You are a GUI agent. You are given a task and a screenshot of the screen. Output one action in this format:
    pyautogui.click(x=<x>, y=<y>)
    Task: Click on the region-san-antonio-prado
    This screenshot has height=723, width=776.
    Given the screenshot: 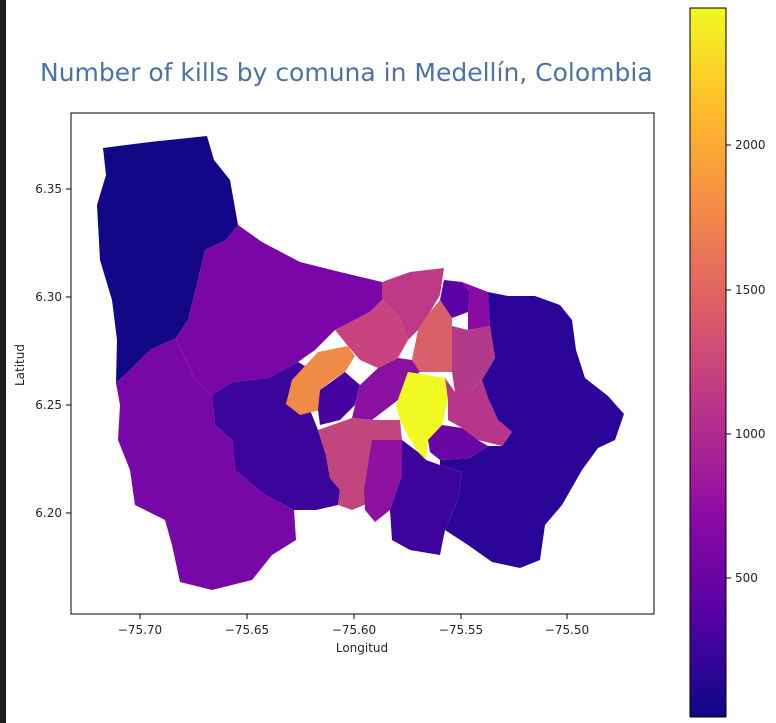 What is the action you would take?
    pyautogui.click(x=426, y=497)
    